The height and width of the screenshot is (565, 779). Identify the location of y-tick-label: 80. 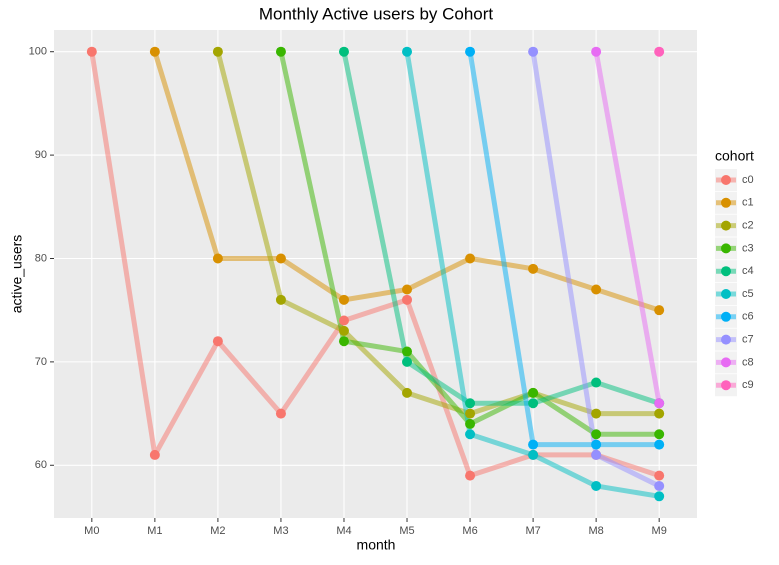
(41, 258).